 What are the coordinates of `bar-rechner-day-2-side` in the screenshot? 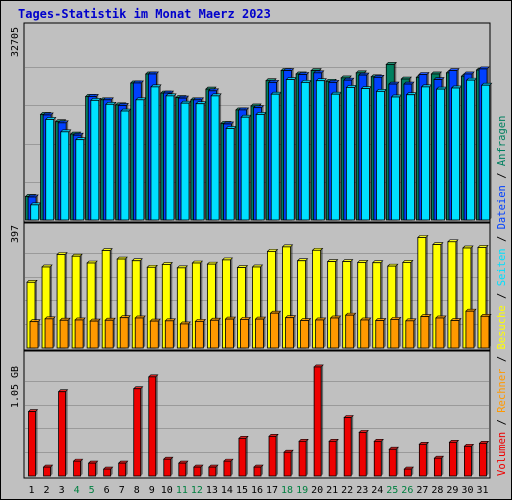 It's located at (54, 332).